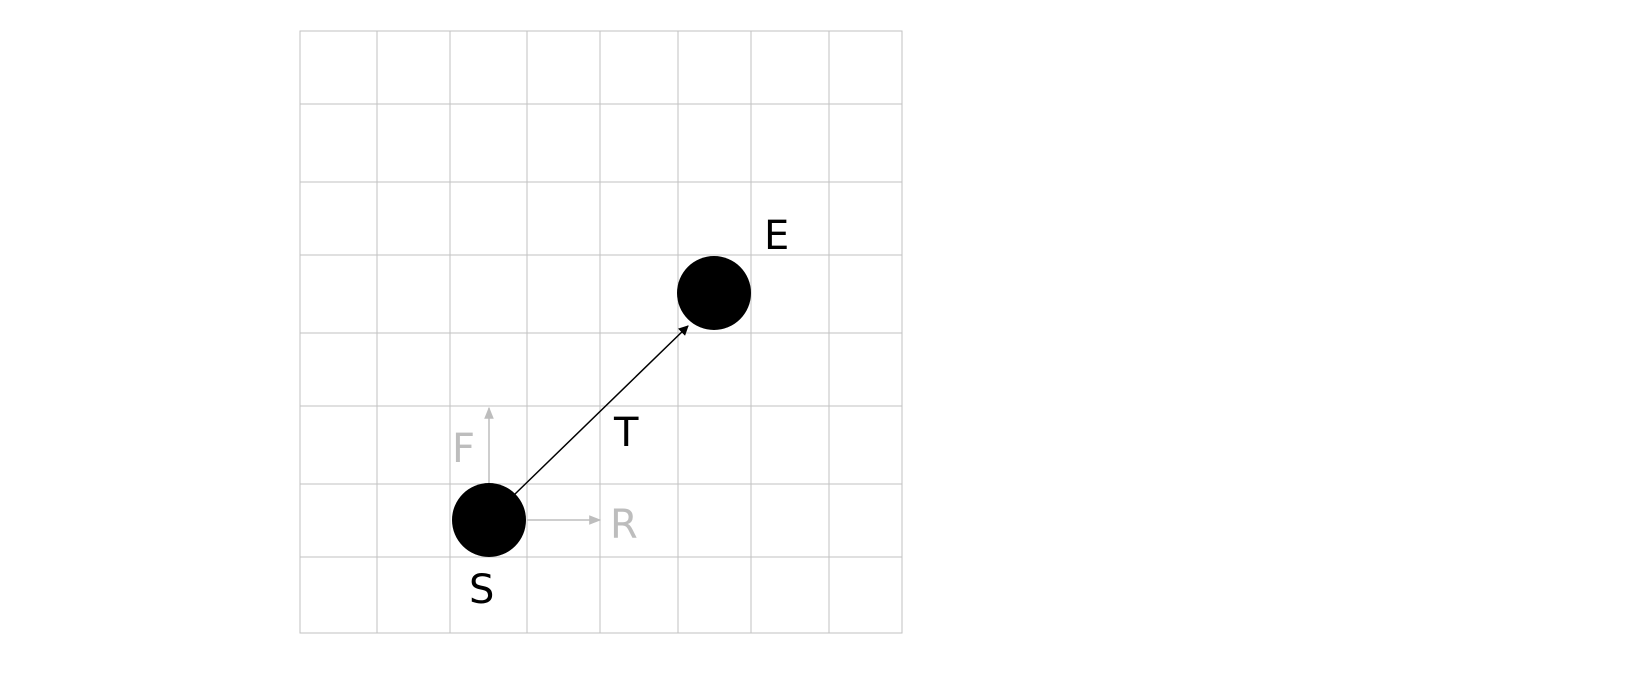  What do you see at coordinates (624, 525) in the screenshot?
I see `right-label: R` at bounding box center [624, 525].